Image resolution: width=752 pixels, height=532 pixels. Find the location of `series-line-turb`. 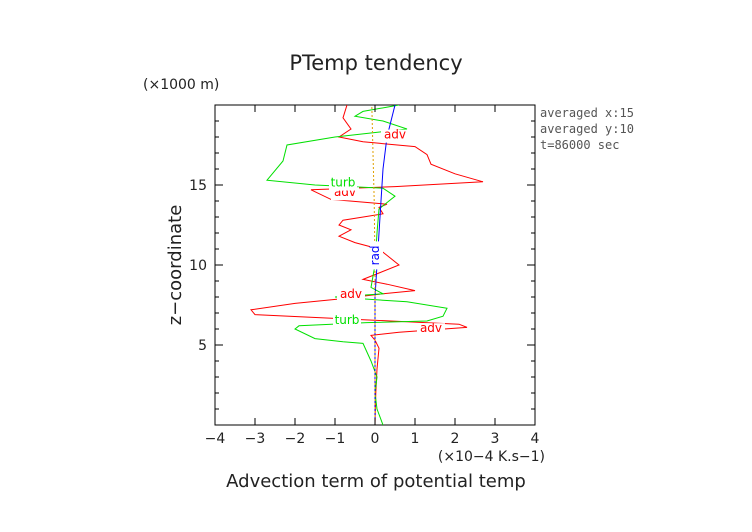

series-line-turb is located at coordinates (357, 265).